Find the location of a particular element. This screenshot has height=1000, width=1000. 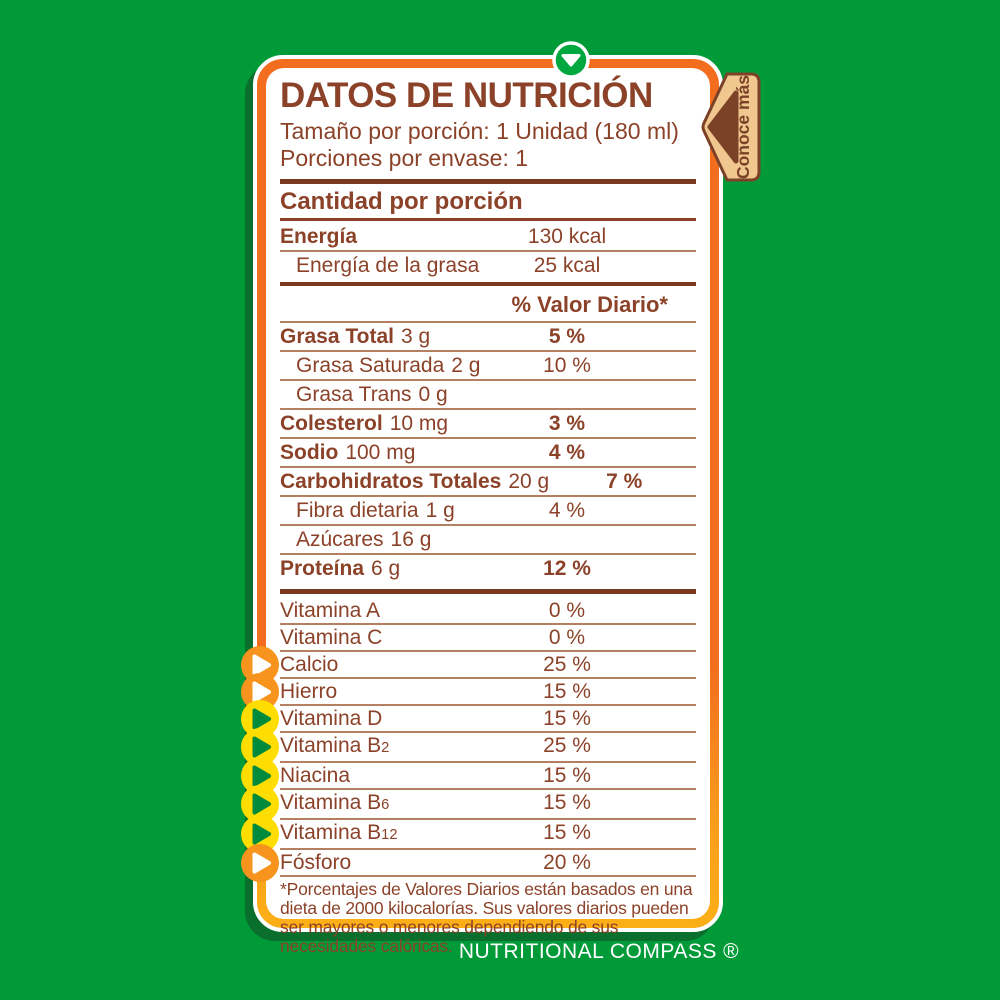

nutrient-row: Grasa Total 3 g 5 % is located at coordinates (488, 336).